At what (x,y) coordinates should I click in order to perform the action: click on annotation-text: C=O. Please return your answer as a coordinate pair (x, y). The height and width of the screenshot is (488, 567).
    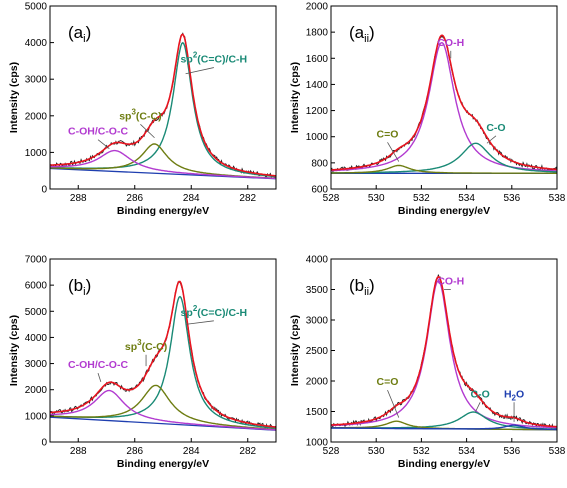
    Looking at the image, I should click on (388, 382).